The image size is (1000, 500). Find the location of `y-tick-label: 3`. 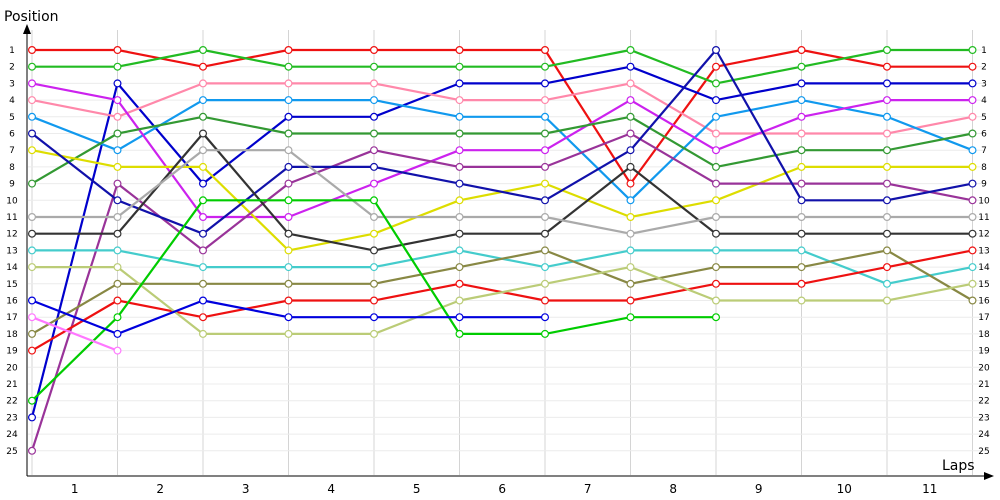

y-tick-label: 3 is located at coordinates (12, 84).